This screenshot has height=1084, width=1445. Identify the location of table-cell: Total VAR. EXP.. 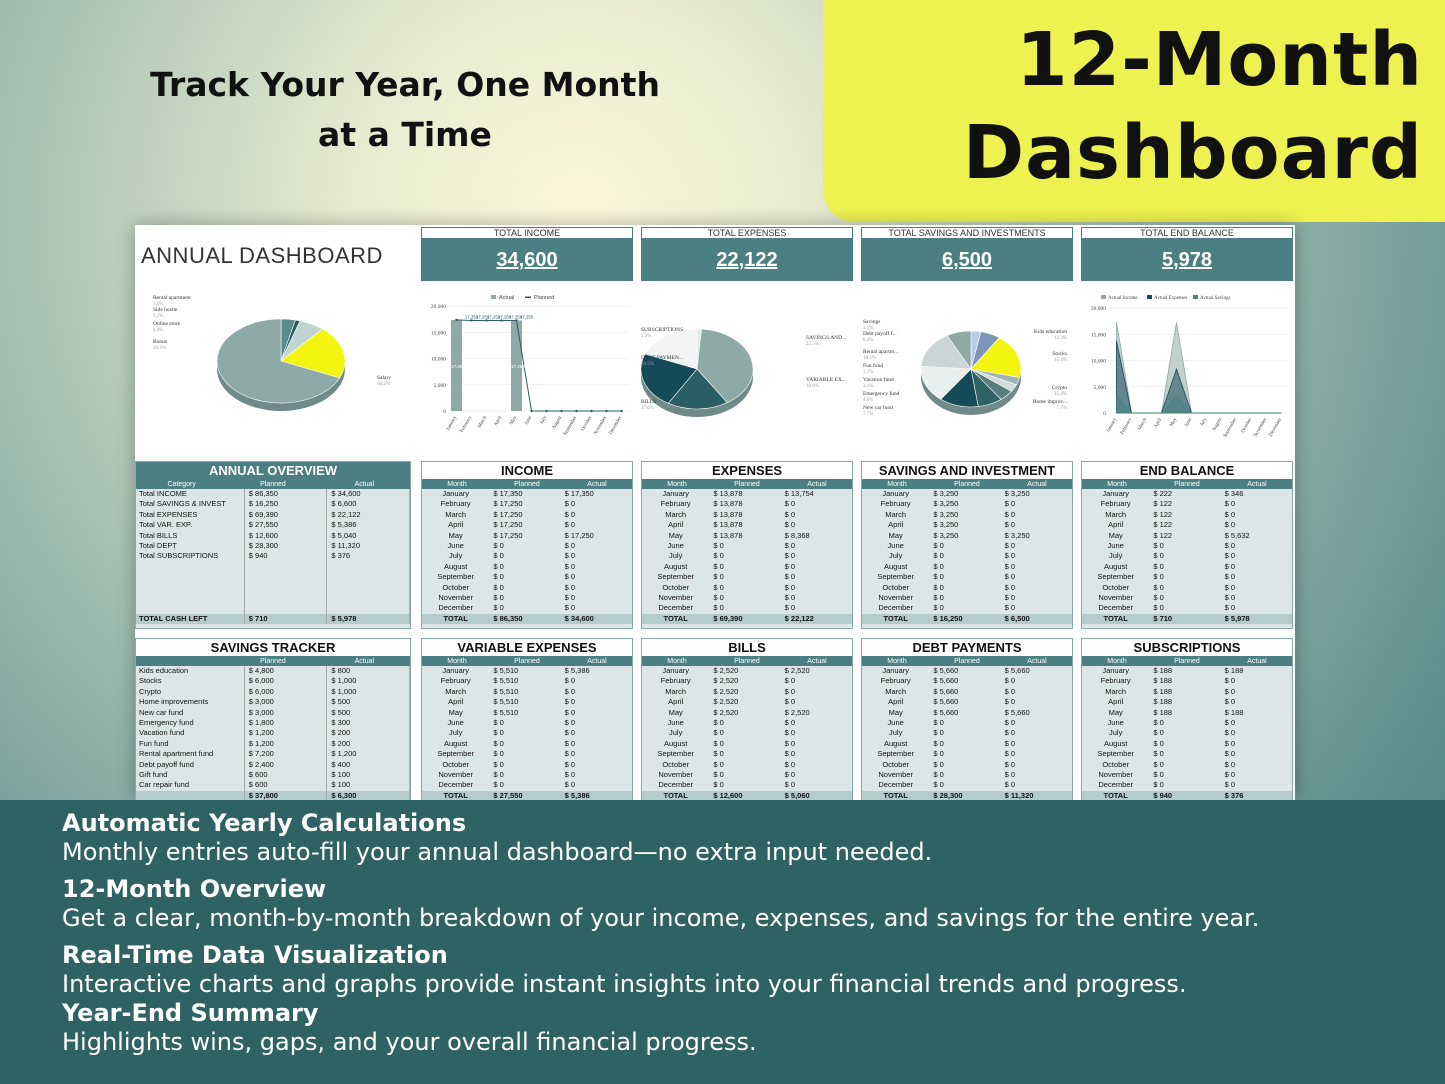
(190, 525).